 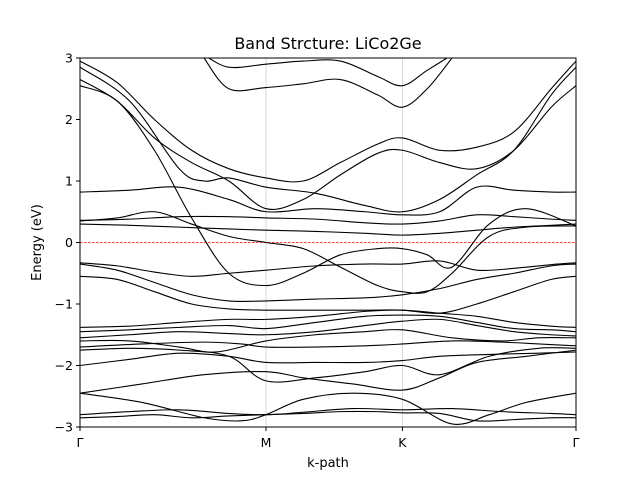 What do you see at coordinates (64, 427) in the screenshot?
I see `y-tick-label: −3` at bounding box center [64, 427].